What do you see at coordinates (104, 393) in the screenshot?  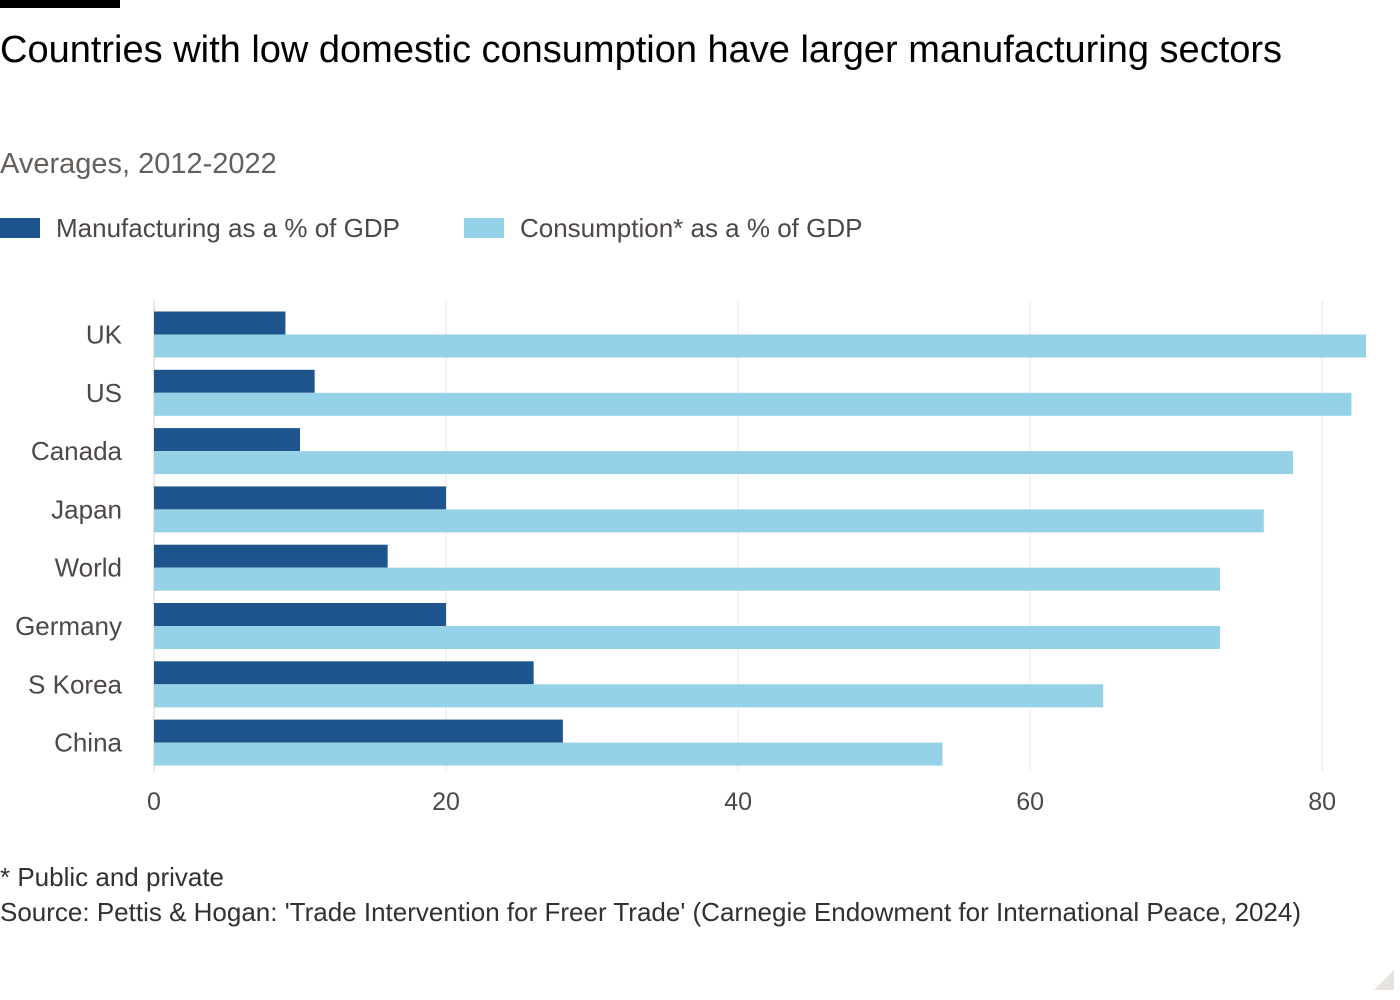 I see `category-label-us: US` at bounding box center [104, 393].